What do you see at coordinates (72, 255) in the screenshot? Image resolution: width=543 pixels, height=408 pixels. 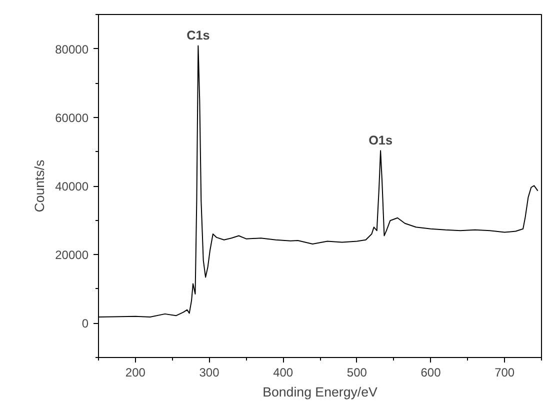 I see `y-tick-label: 20000` at bounding box center [72, 255].